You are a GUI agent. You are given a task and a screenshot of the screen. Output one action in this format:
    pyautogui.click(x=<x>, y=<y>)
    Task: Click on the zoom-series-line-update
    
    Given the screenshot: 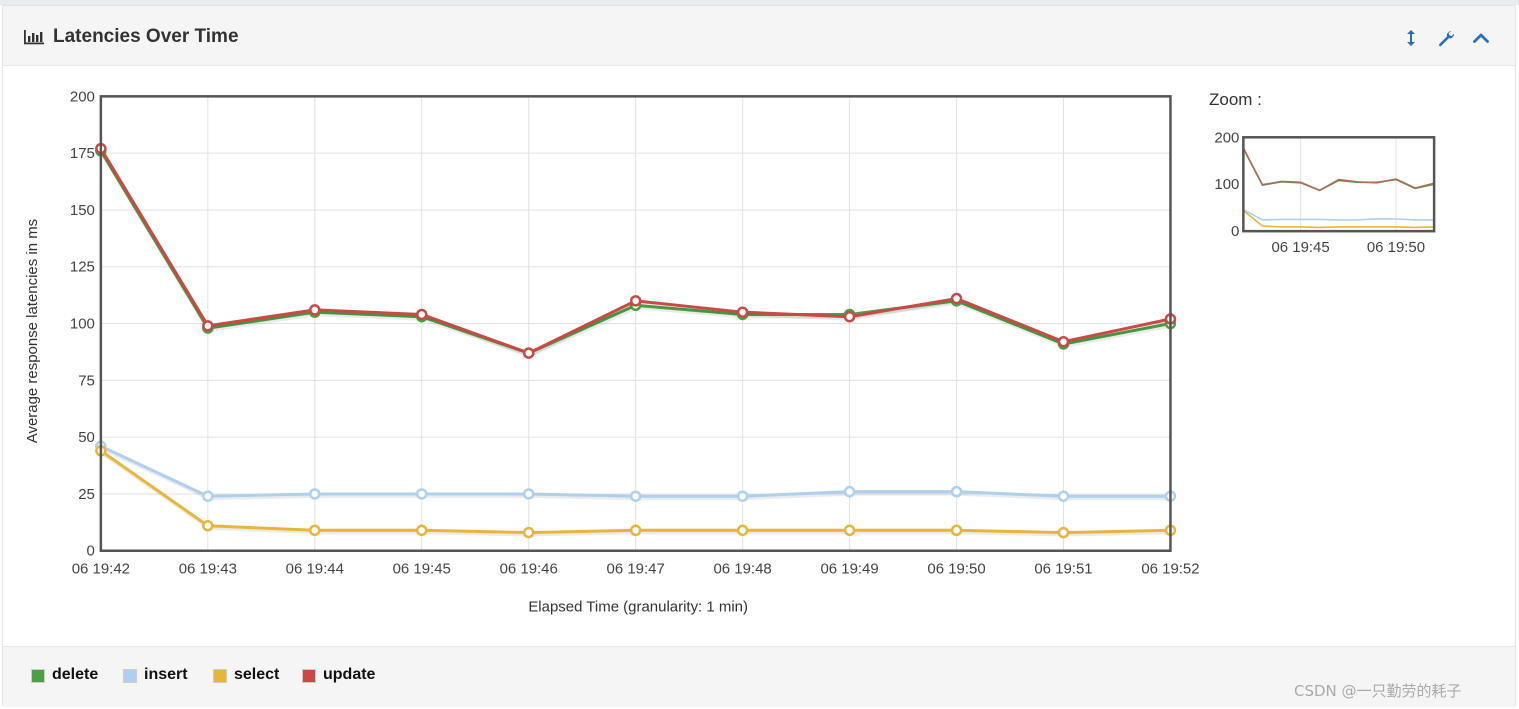 What is the action you would take?
    pyautogui.click(x=1338, y=169)
    